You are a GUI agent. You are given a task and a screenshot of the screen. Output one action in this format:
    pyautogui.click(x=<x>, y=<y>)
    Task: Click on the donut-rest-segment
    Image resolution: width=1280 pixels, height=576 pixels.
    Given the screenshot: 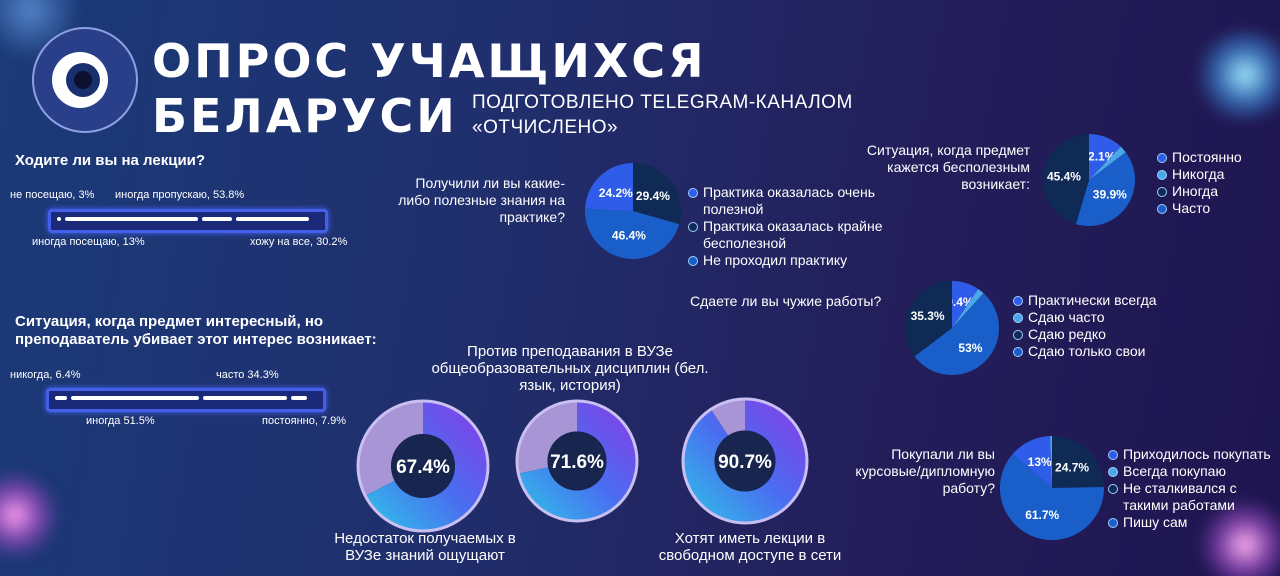 What is the action you would take?
    pyautogui.click(x=728, y=418)
    